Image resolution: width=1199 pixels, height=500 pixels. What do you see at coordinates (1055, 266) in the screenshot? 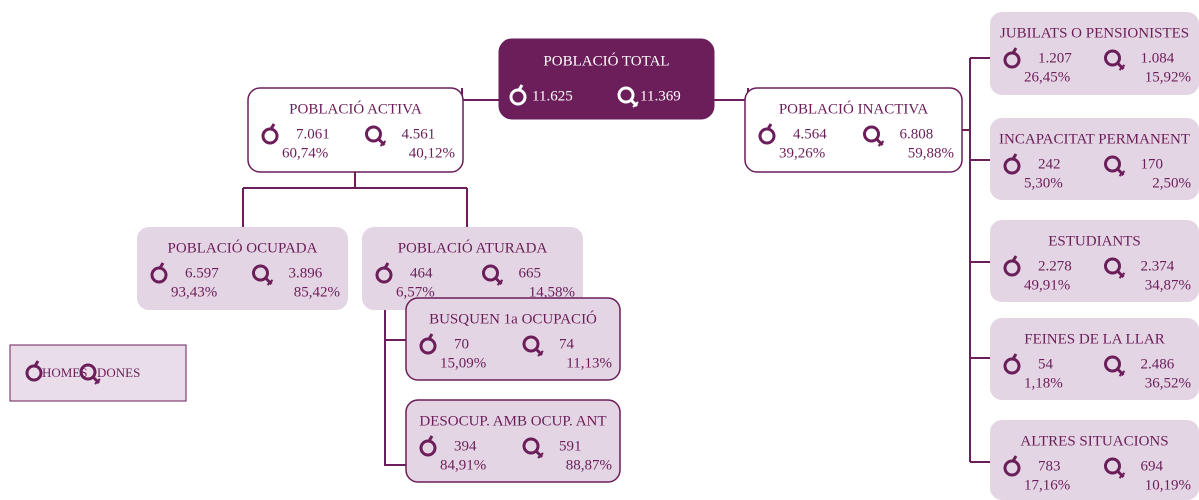
I see `men-count: 2.278` at bounding box center [1055, 266].